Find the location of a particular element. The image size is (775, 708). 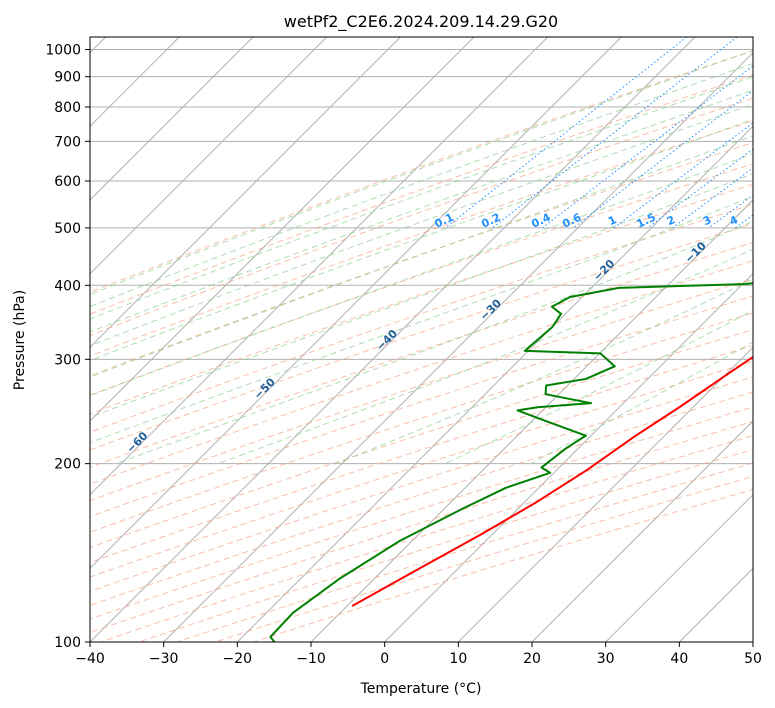

y-tick-label: 900 is located at coordinates (67, 78).